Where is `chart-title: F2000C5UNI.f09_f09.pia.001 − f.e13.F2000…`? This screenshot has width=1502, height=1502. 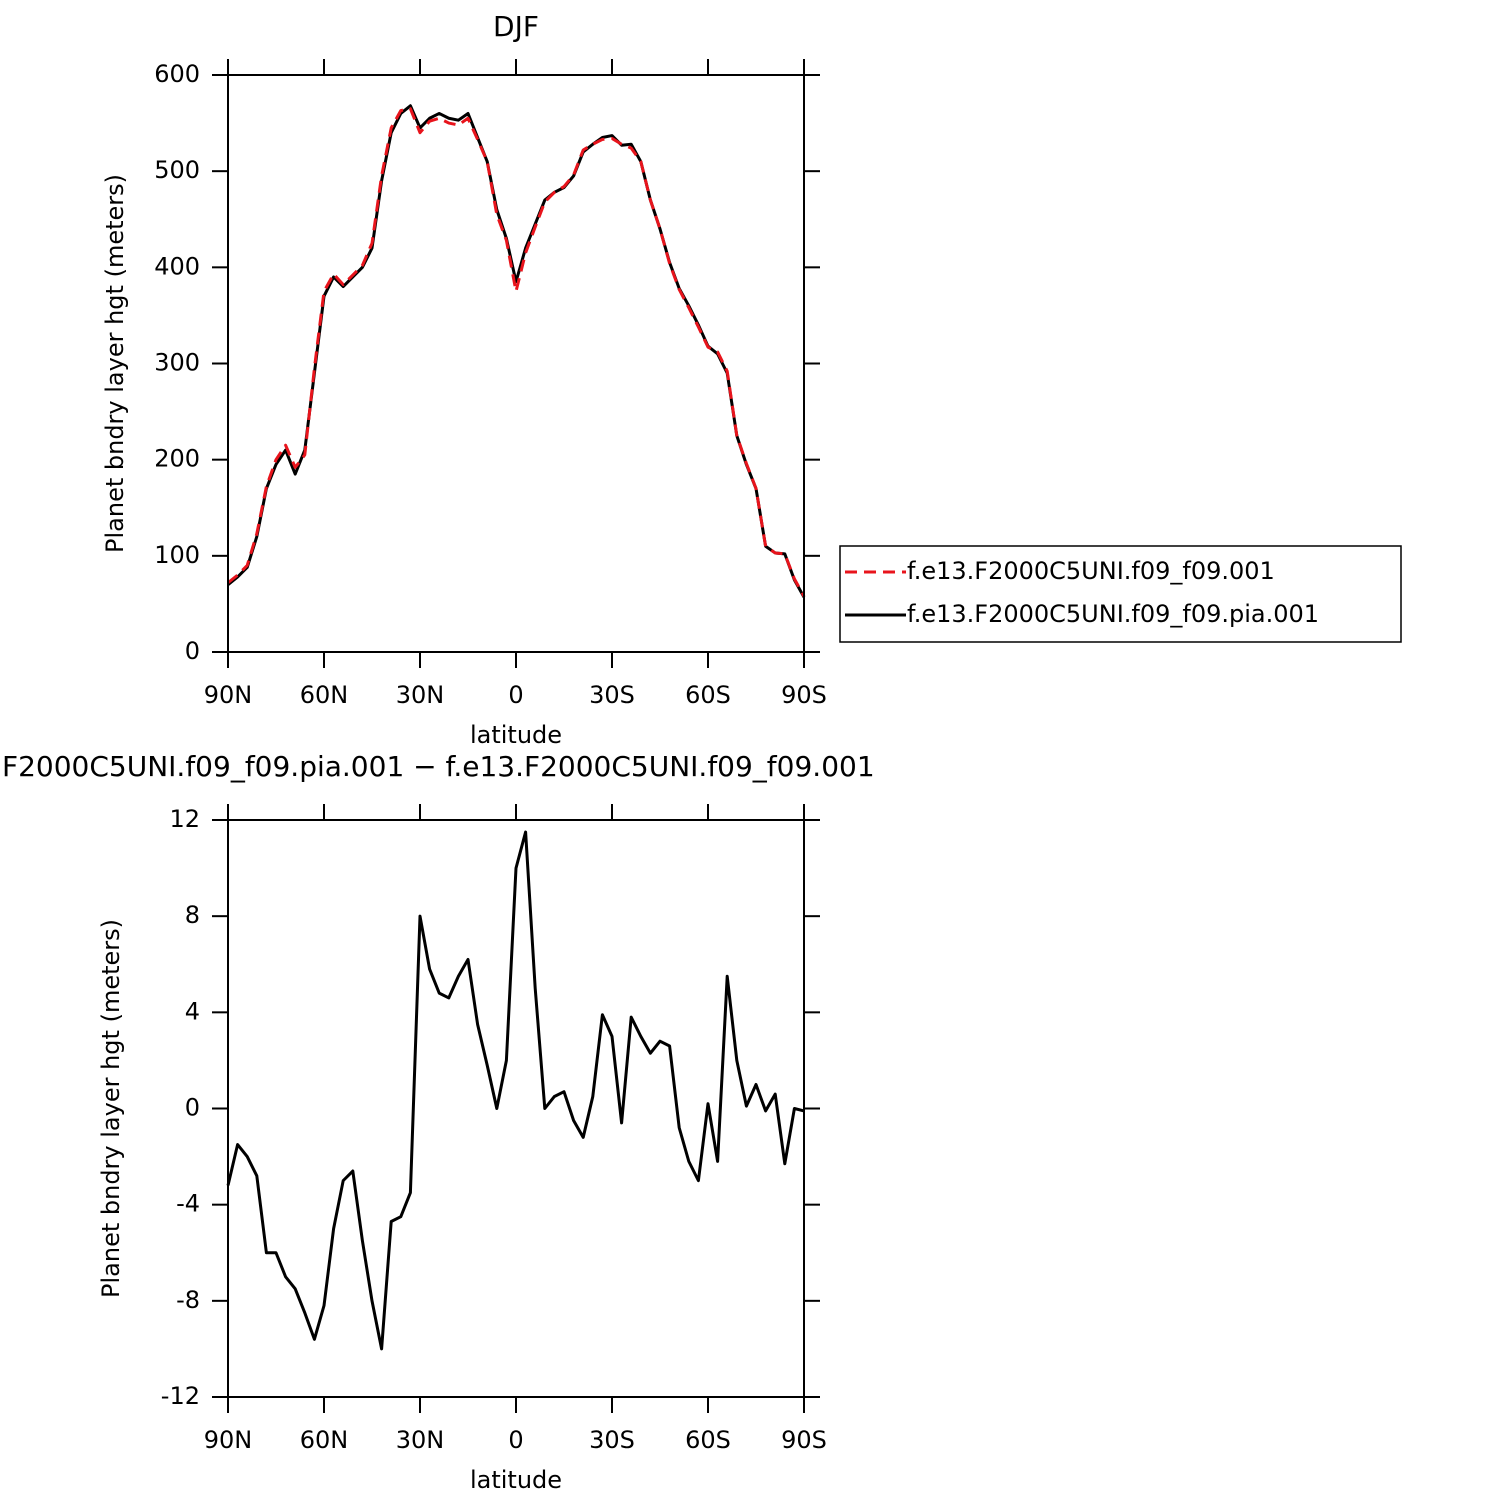
chart-title: F2000C5UNI.f09_f09.pia.001 − f.e13.F2000… is located at coordinates (438, 766).